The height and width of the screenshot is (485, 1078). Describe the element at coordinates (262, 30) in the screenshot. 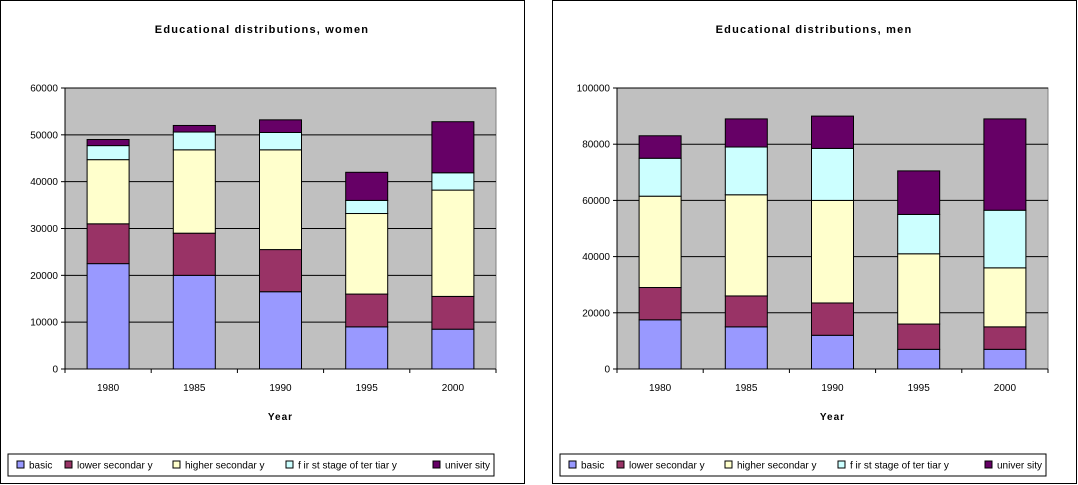

I see `chart-title: Educational distributions, women` at that location.